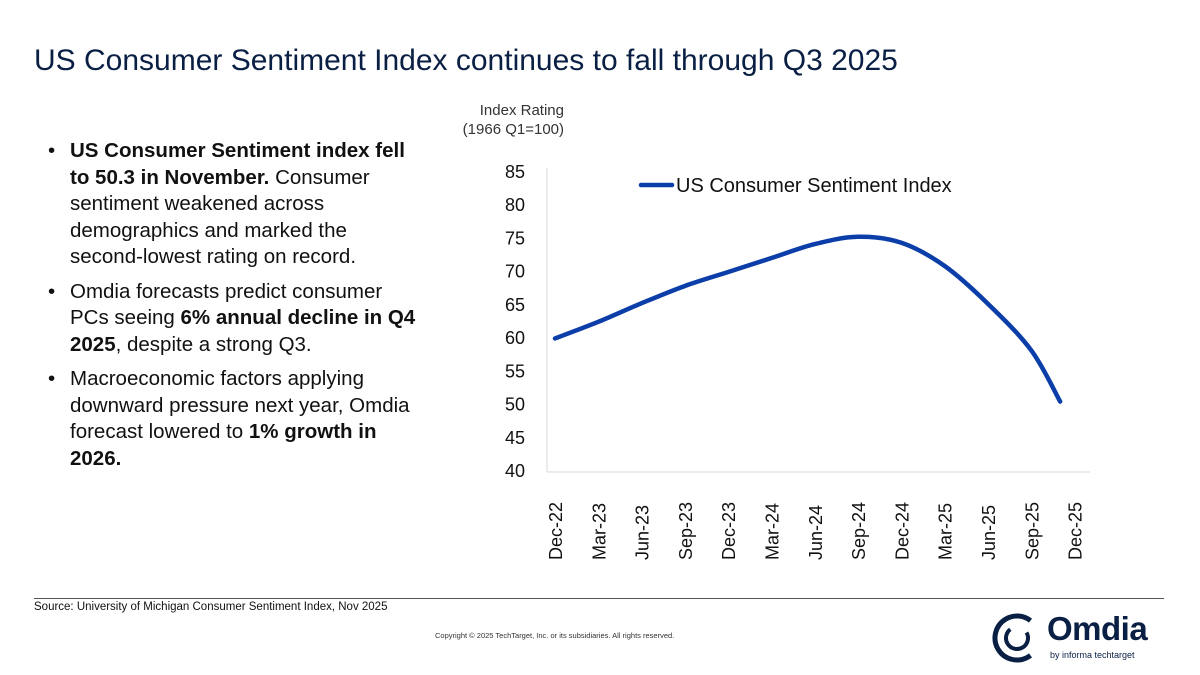 Image resolution: width=1200 pixels, height=675 pixels. I want to click on logo-subtitle: by informa techtarget, so click(1092, 655).